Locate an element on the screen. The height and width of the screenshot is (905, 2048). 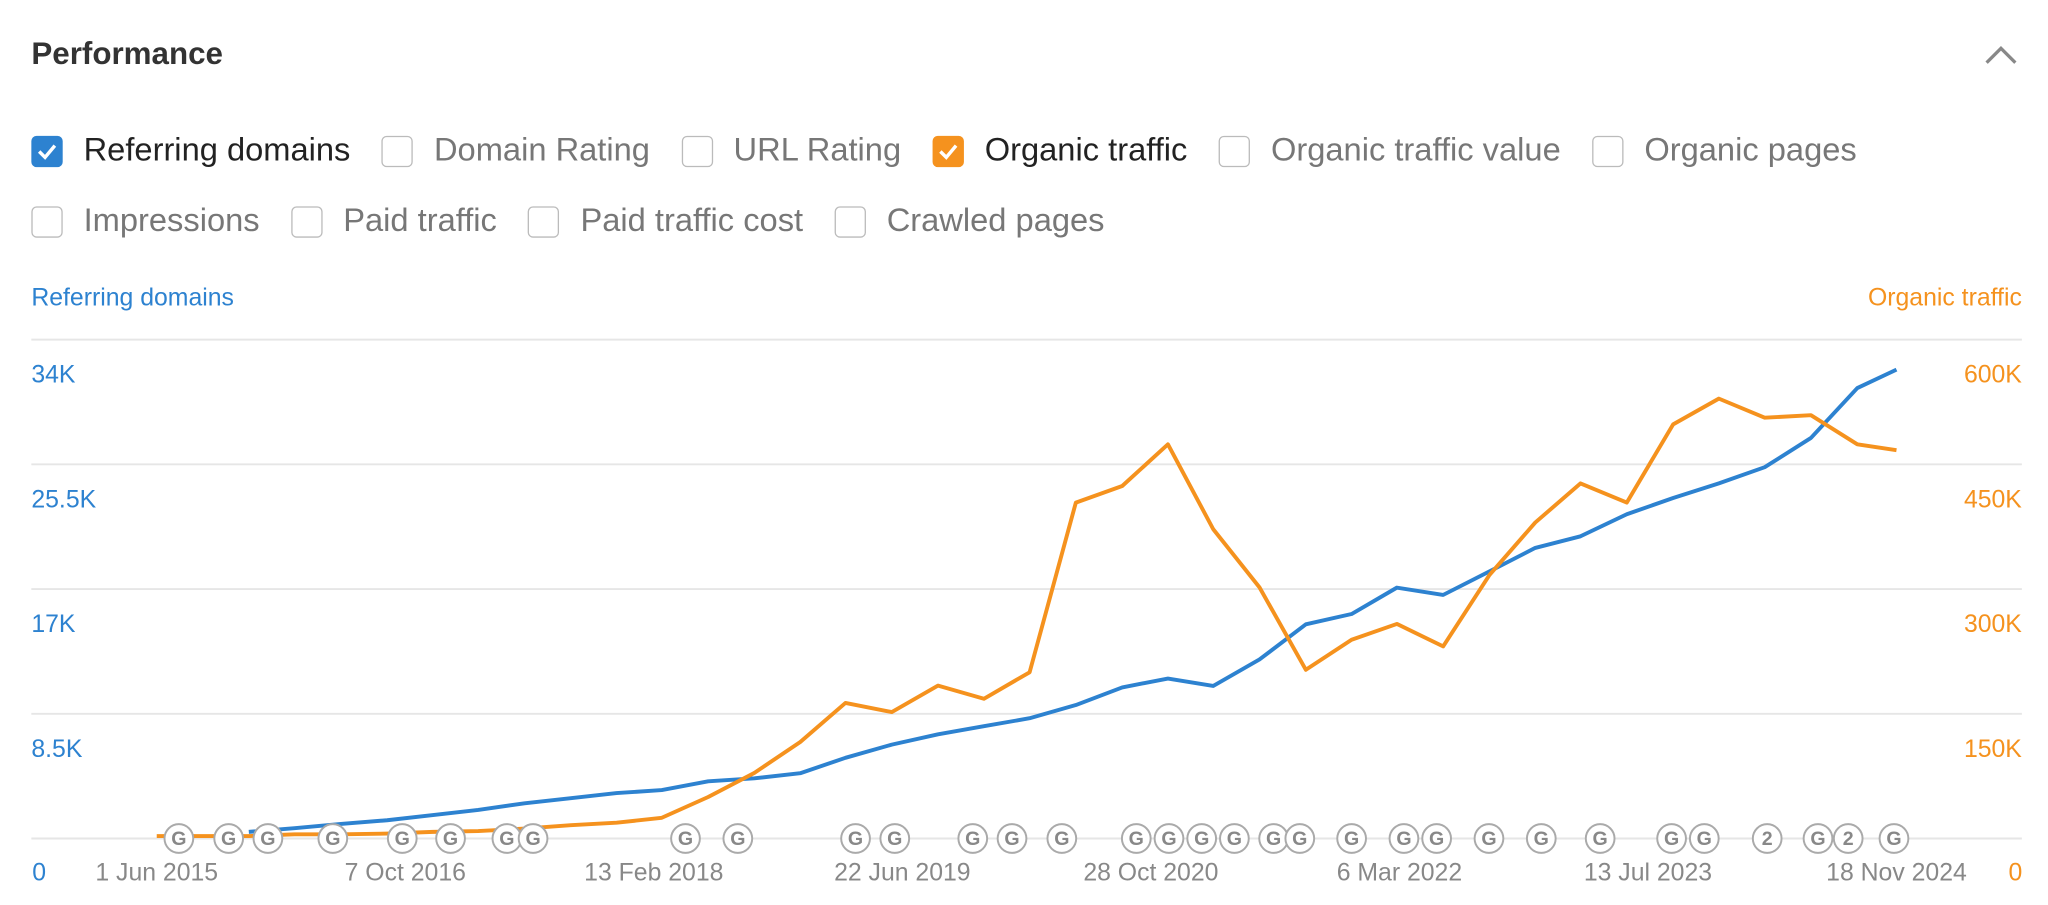
panel-title: Performance is located at coordinates (127, 54).